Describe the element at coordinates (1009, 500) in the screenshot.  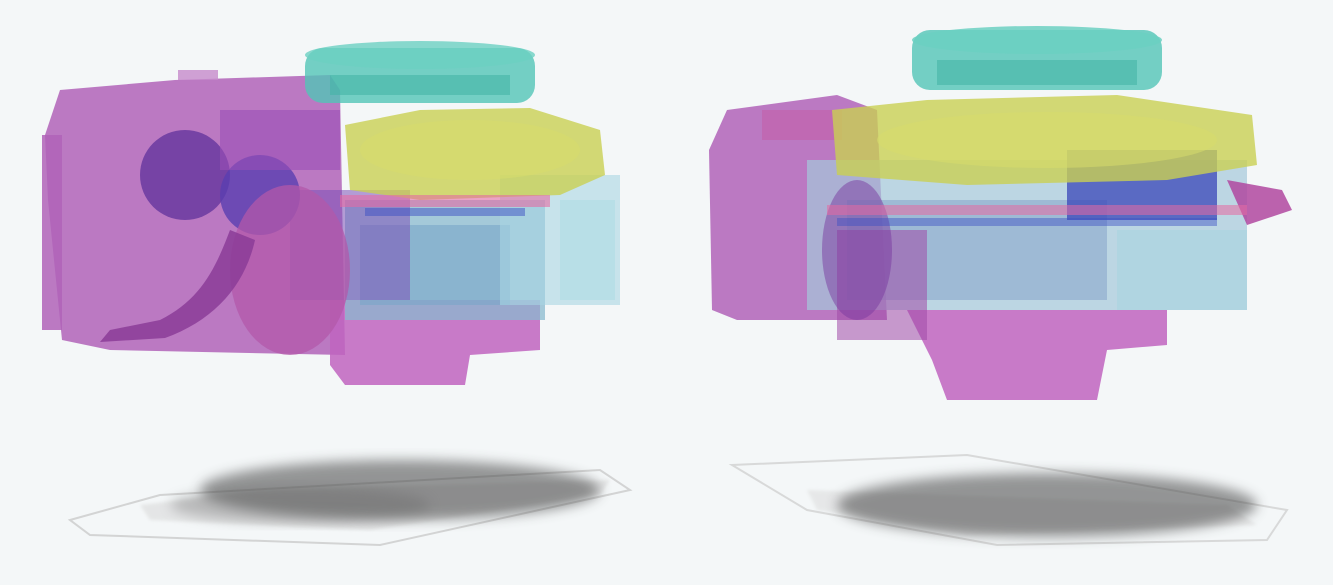
I see `ground-shadow-right` at that location.